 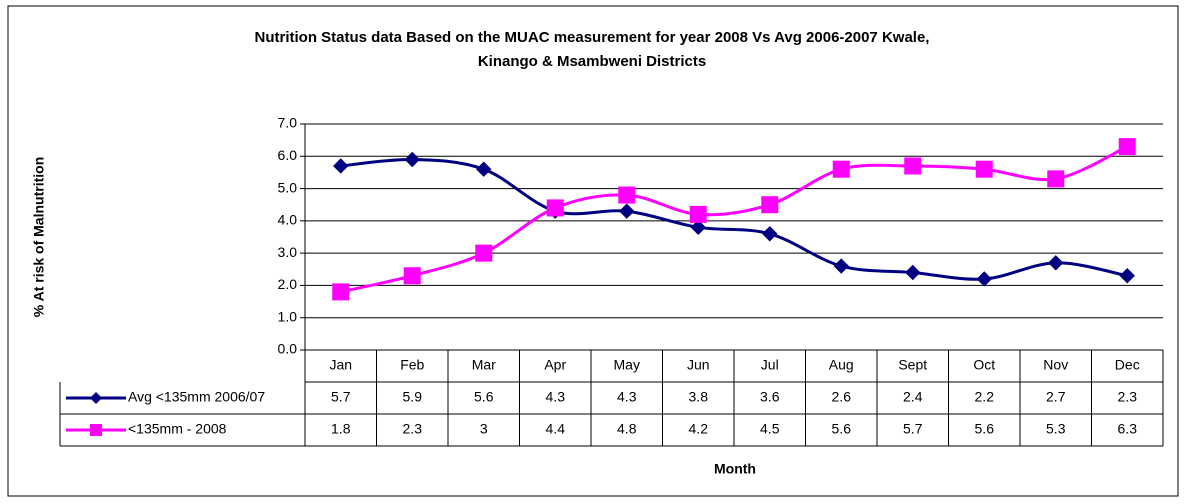 I want to click on legend-label: <135mm - 2008, so click(x=177, y=429).